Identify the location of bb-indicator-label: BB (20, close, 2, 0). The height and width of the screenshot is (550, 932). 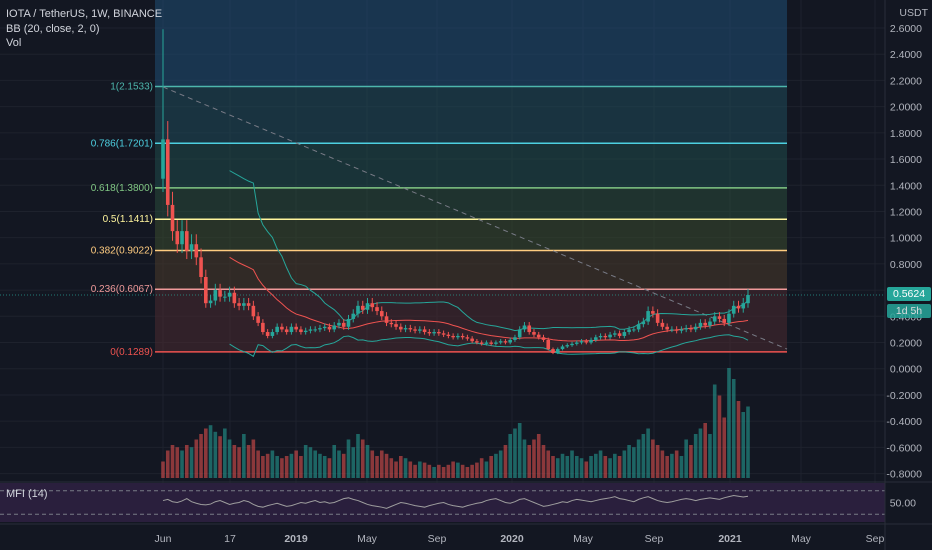
(53, 29).